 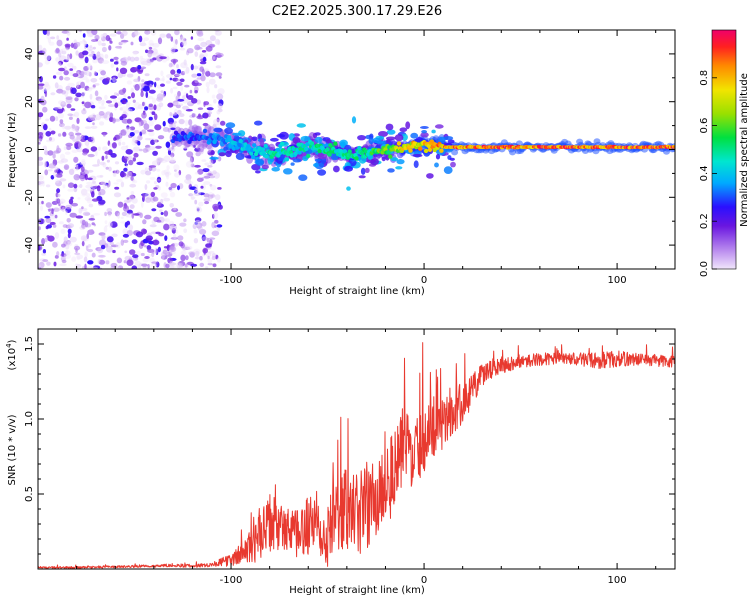 What do you see at coordinates (724, 149) in the screenshot?
I see `colorbar-gradient` at bounding box center [724, 149].